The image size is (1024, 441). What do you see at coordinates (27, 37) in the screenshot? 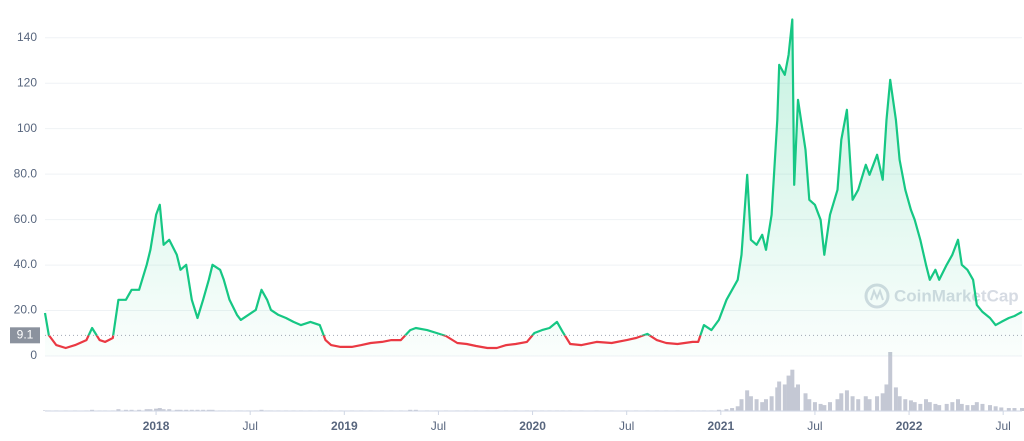
I see `y-tick-label: 140` at bounding box center [27, 37].